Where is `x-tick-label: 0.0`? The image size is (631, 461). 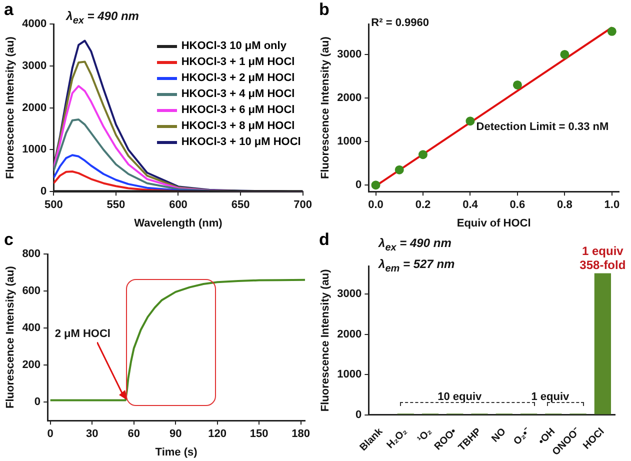
x-tick-label: 0.0 is located at coordinates (376, 205).